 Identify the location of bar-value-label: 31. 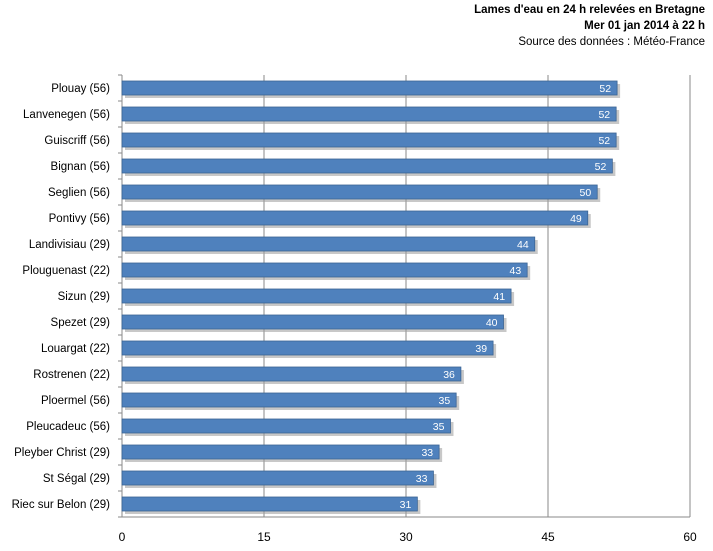
(406, 505).